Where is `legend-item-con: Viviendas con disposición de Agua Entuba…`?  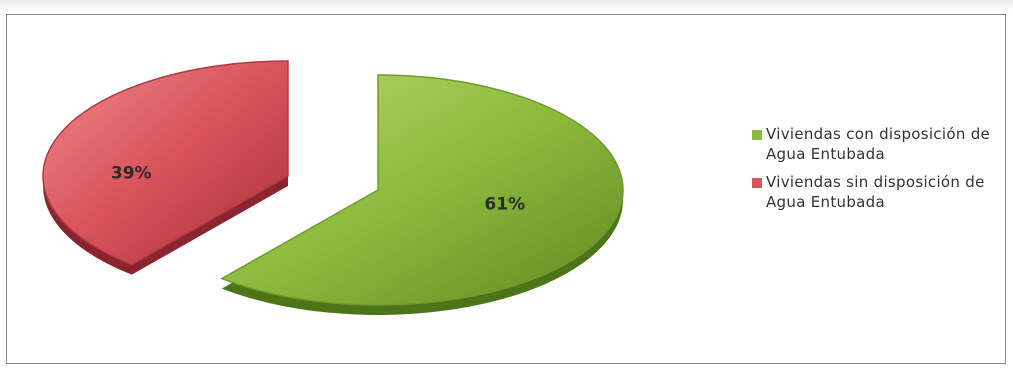 legend-item-con: Viviendas con disposición de Agua Entuba… is located at coordinates (882, 144).